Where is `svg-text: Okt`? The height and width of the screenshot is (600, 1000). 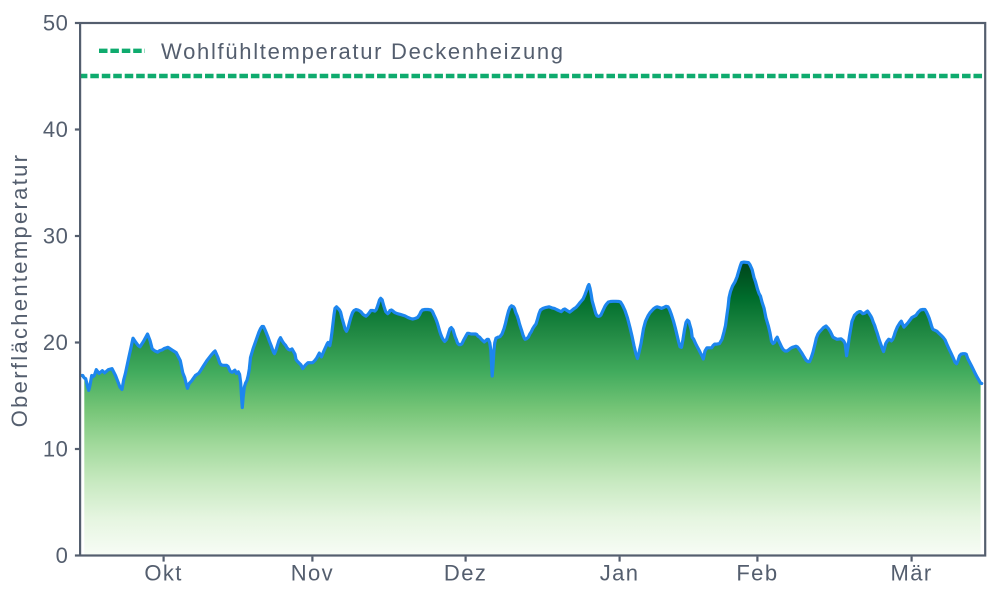 svg-text: Okt is located at coordinates (163, 573).